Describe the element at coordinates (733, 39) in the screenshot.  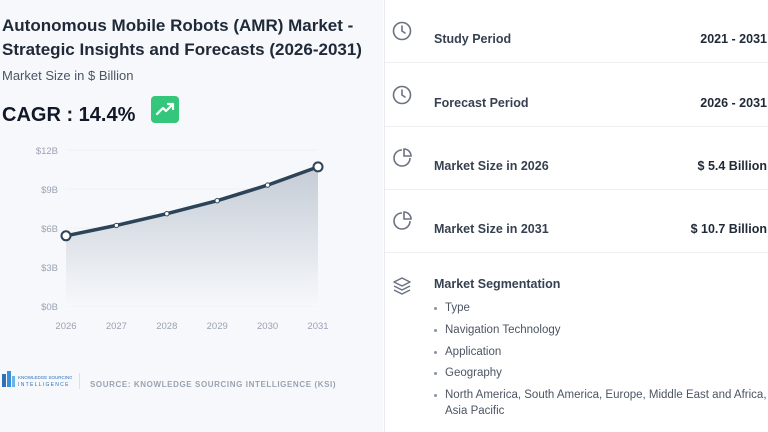
I see `stat-value: 2021 - 2031` at that location.